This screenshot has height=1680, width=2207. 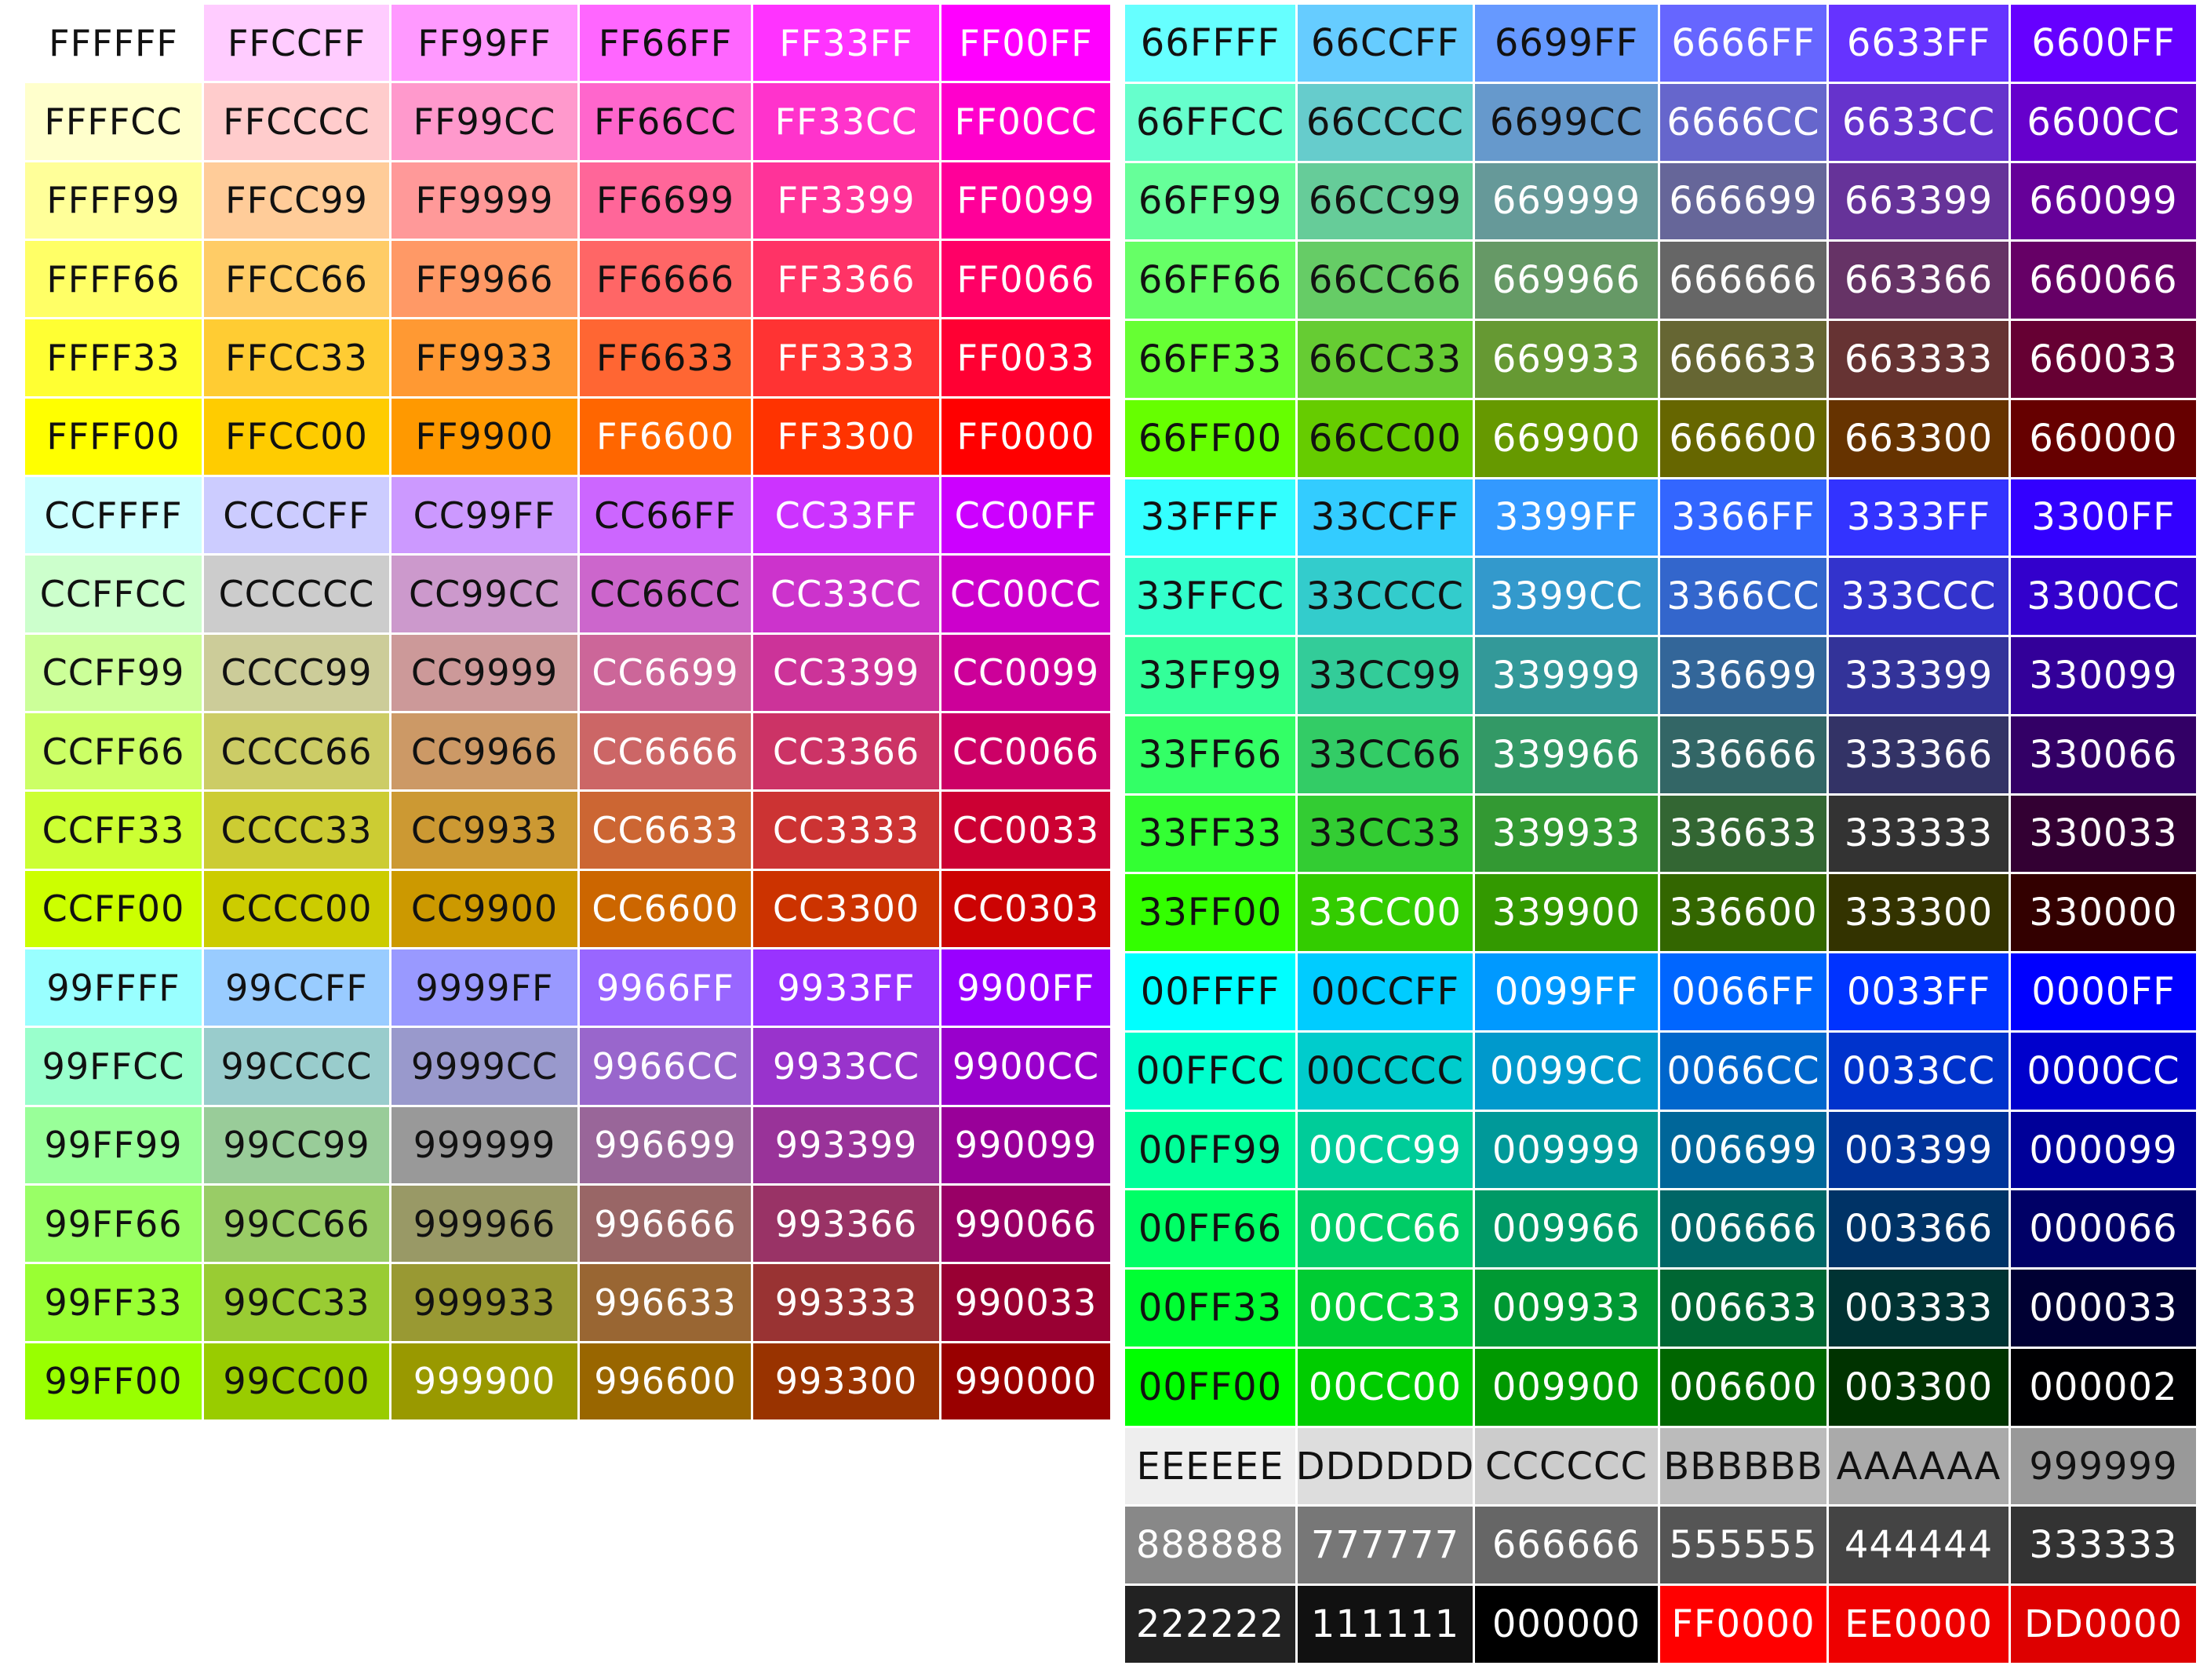 I want to click on color-swatch-9999cc: 9999CC, so click(x=486, y=1067).